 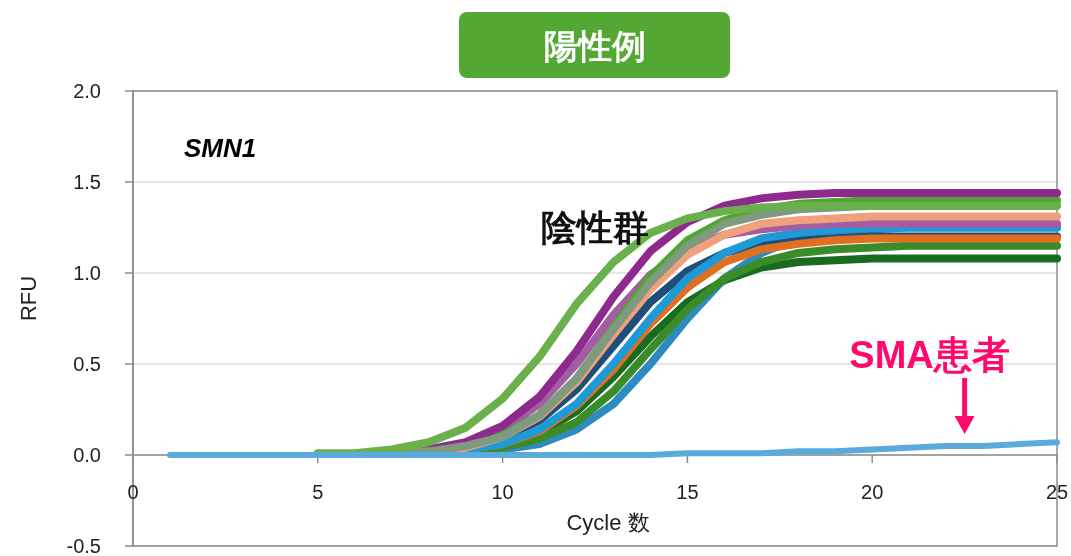 What do you see at coordinates (608, 522) in the screenshot?
I see `x-axis-title: Cycle 数` at bounding box center [608, 522].